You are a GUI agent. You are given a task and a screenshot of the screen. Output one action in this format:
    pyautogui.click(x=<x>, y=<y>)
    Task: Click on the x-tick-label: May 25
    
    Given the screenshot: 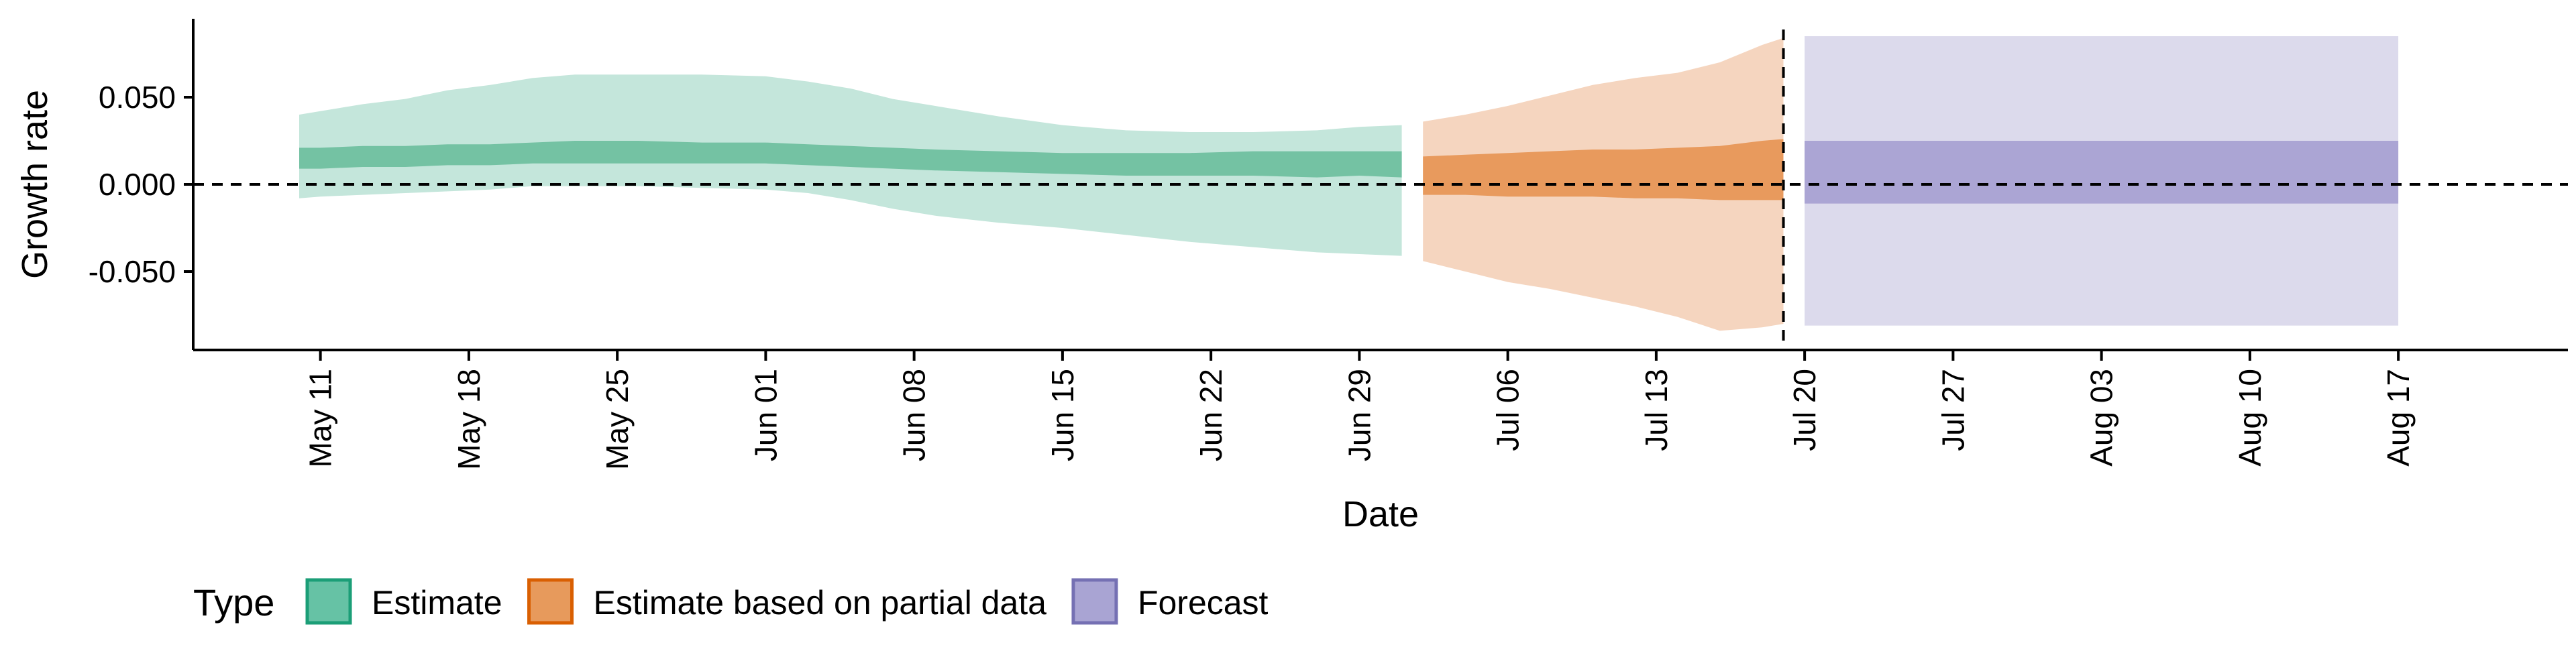 What is the action you would take?
    pyautogui.click(x=617, y=420)
    